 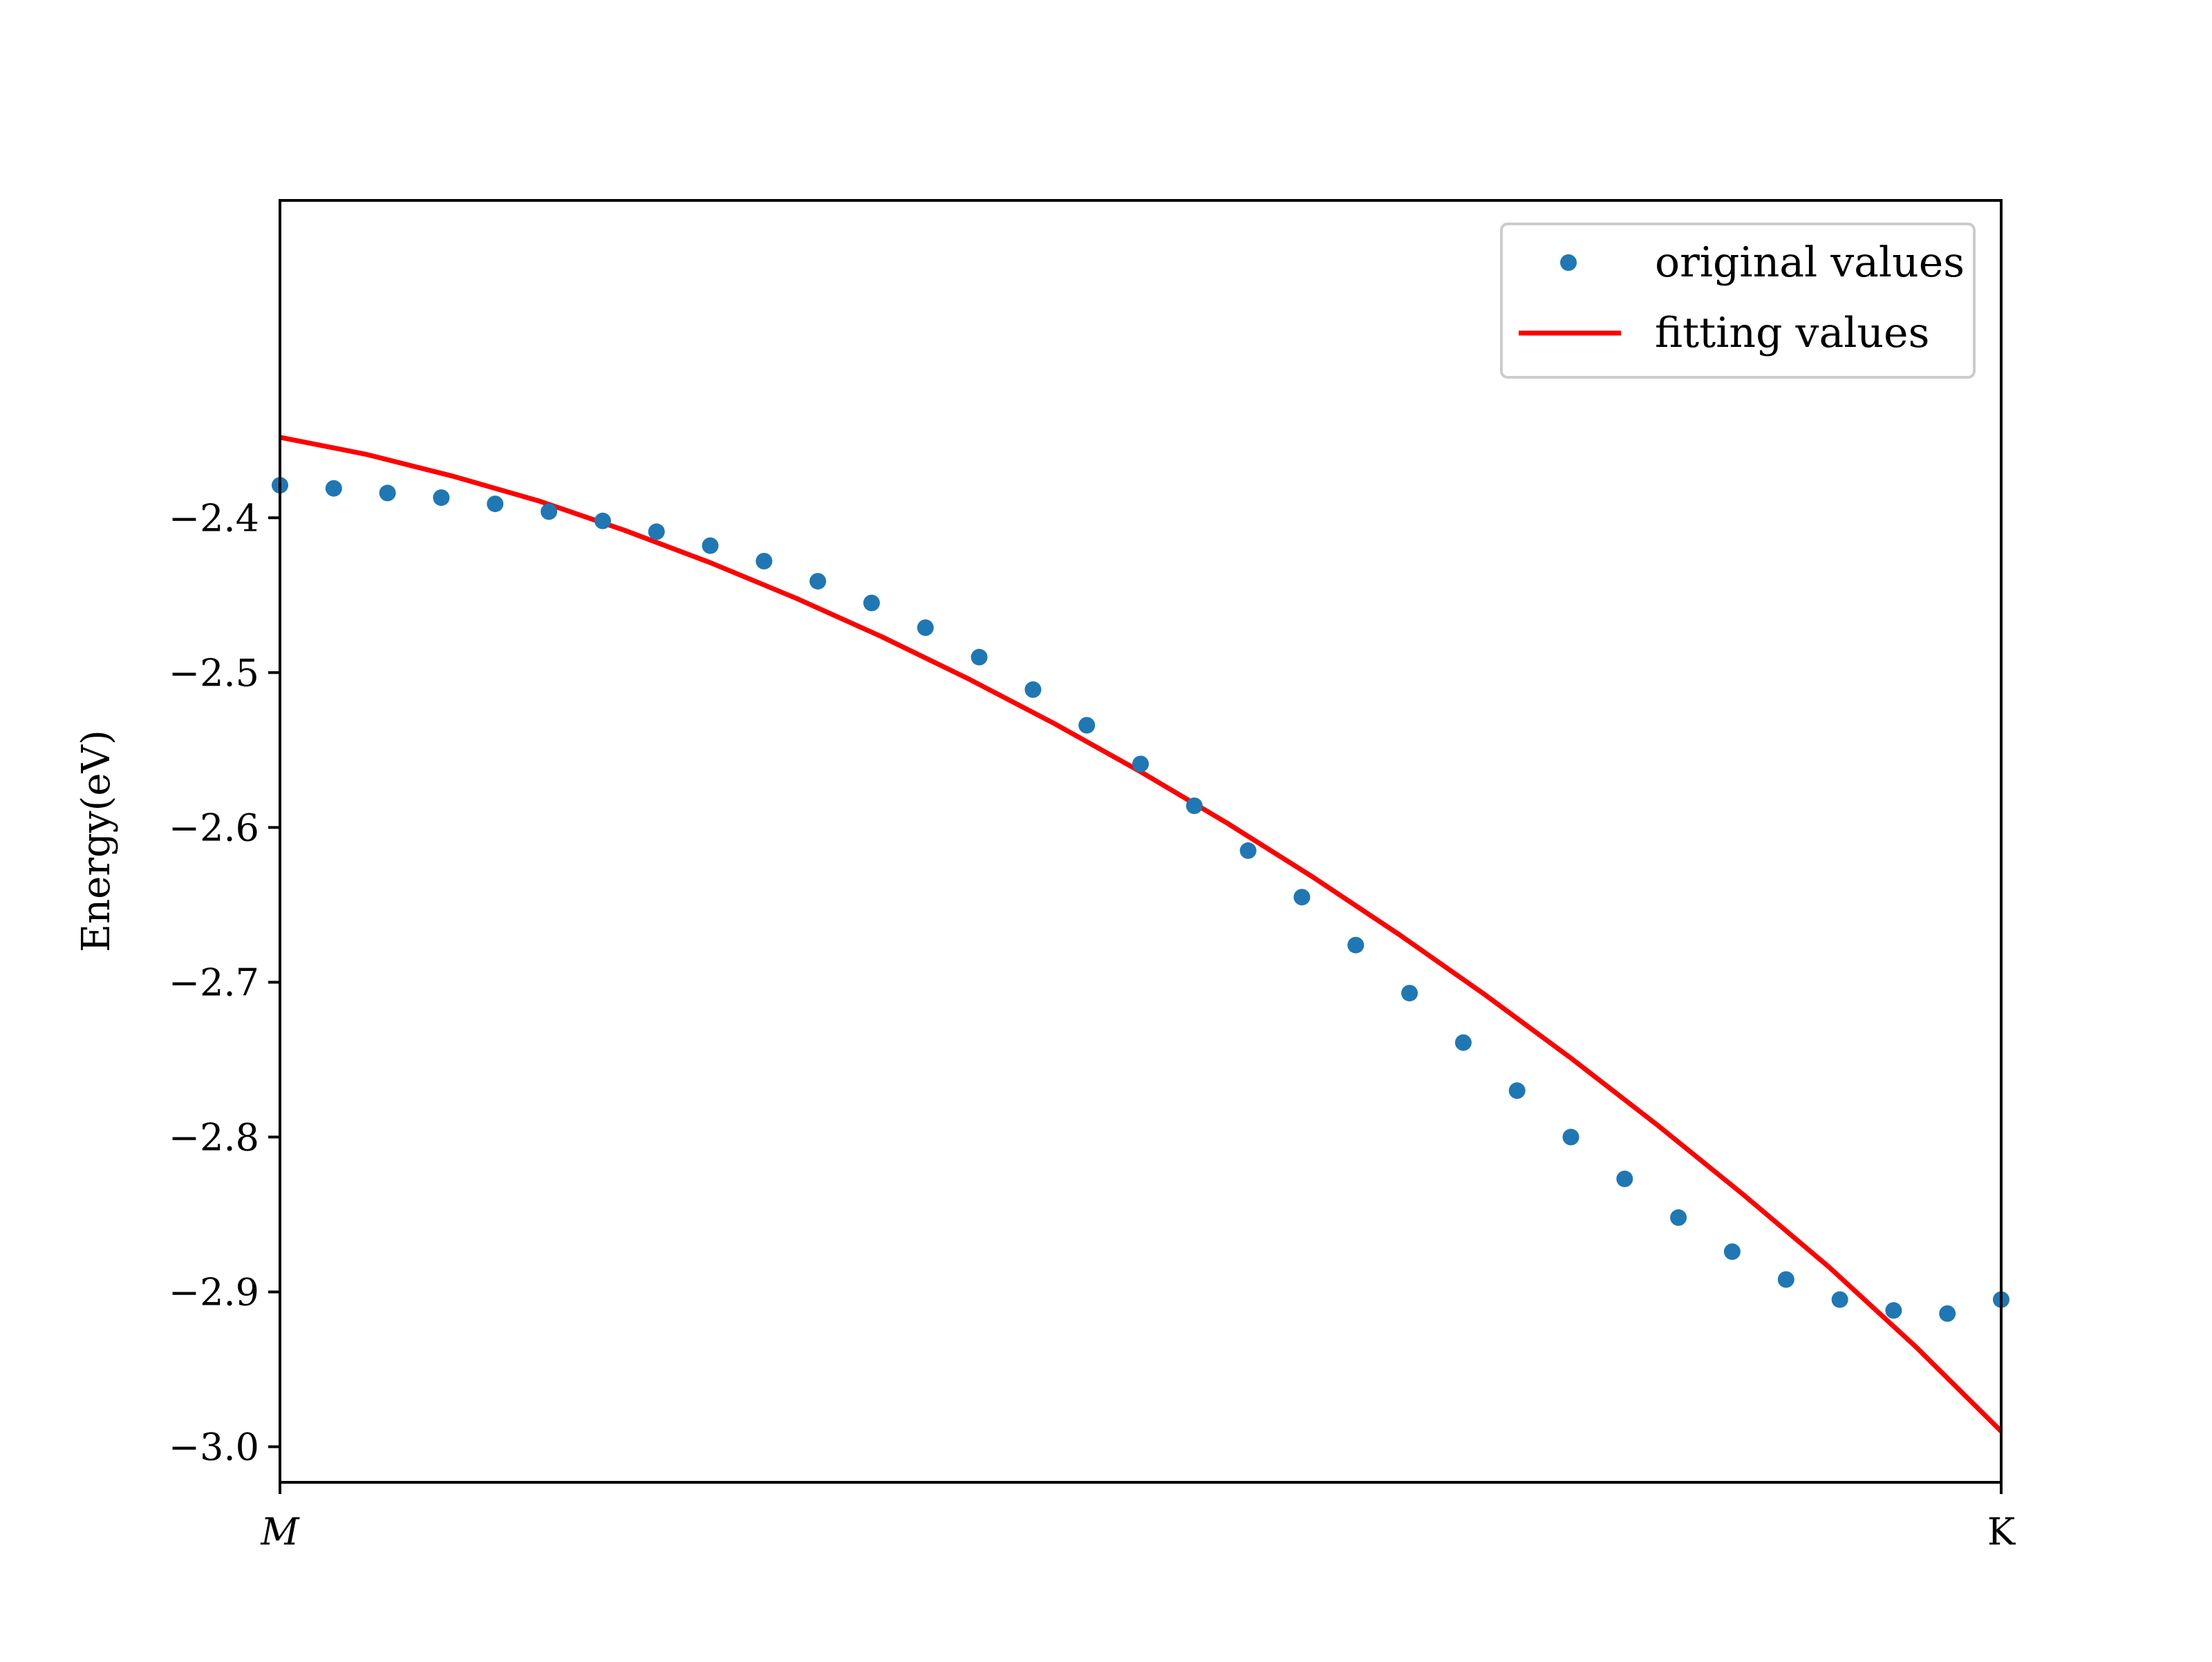 I want to click on x-tick-label: K, so click(x=2002, y=1532).